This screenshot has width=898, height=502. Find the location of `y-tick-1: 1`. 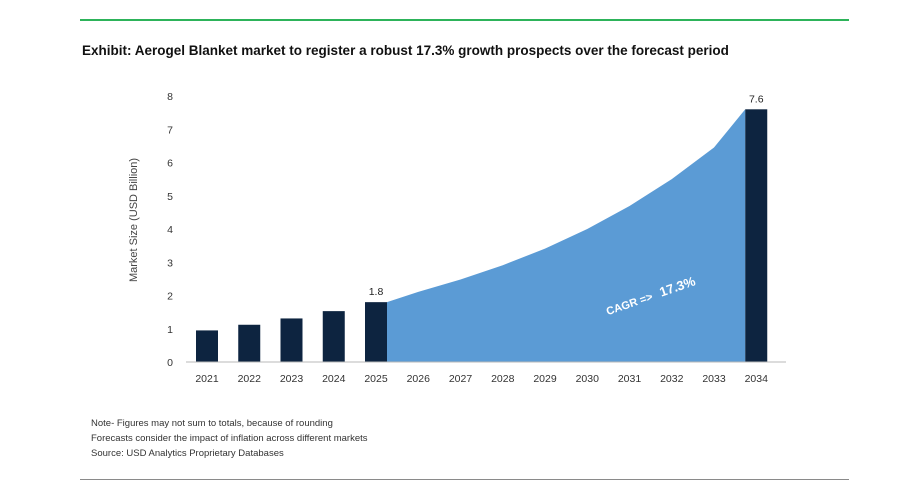

y-tick-1: 1 is located at coordinates (170, 330).